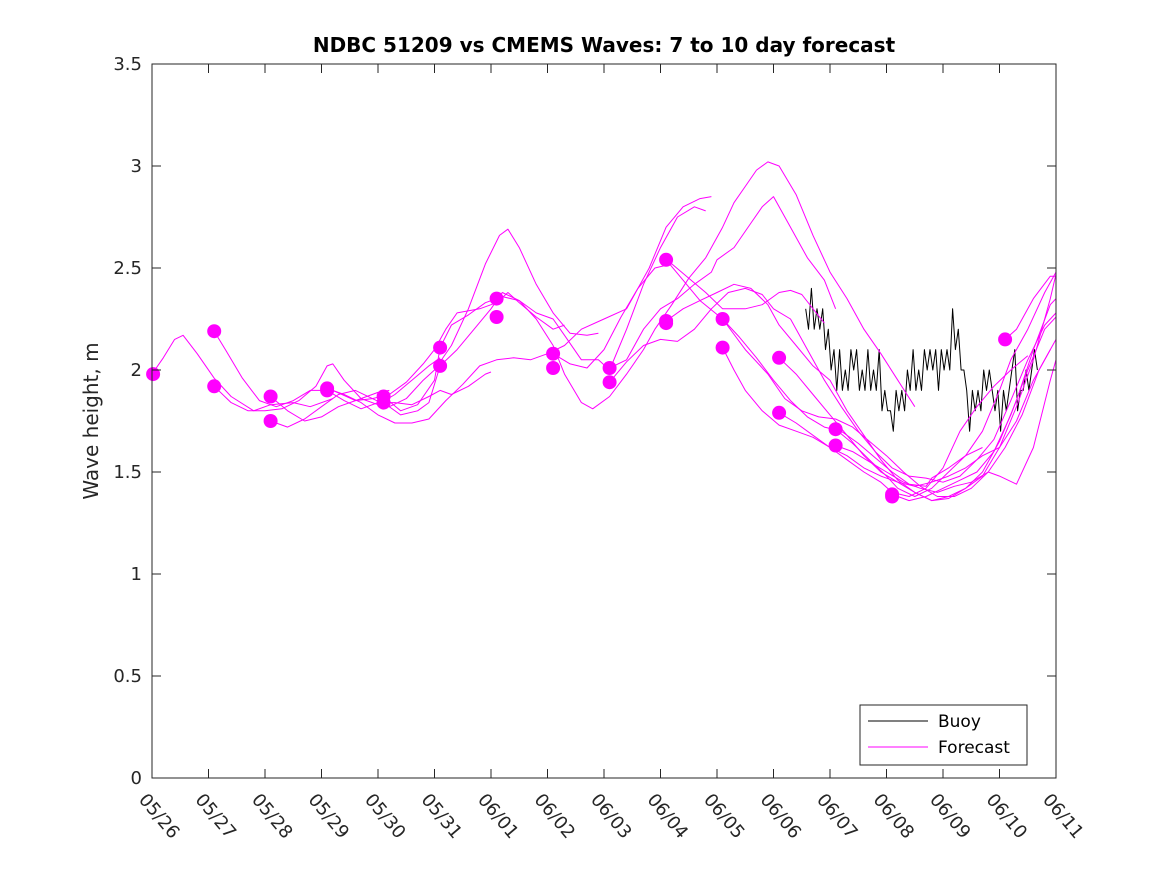 The width and height of the screenshot is (1167, 875). What do you see at coordinates (91, 420) in the screenshot?
I see `y-axis-label: Wave height, m` at bounding box center [91, 420].